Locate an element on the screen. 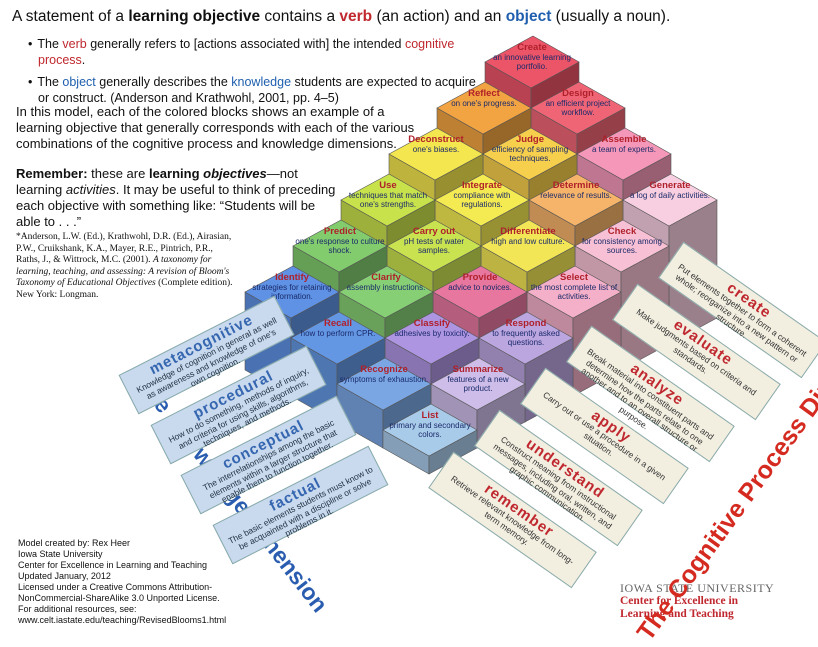 This screenshot has height=647, width=818. text: —not learning is located at coordinates (157, 181).